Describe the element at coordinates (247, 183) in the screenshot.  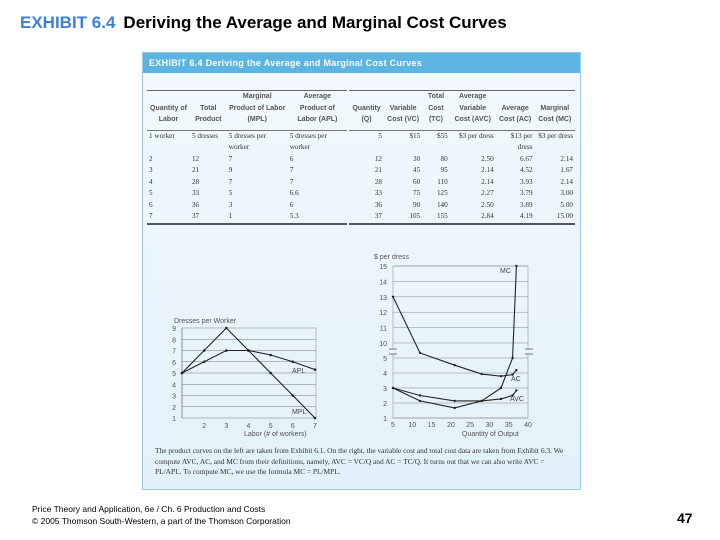
I see `table-row: 4 28 7 7` at that location.